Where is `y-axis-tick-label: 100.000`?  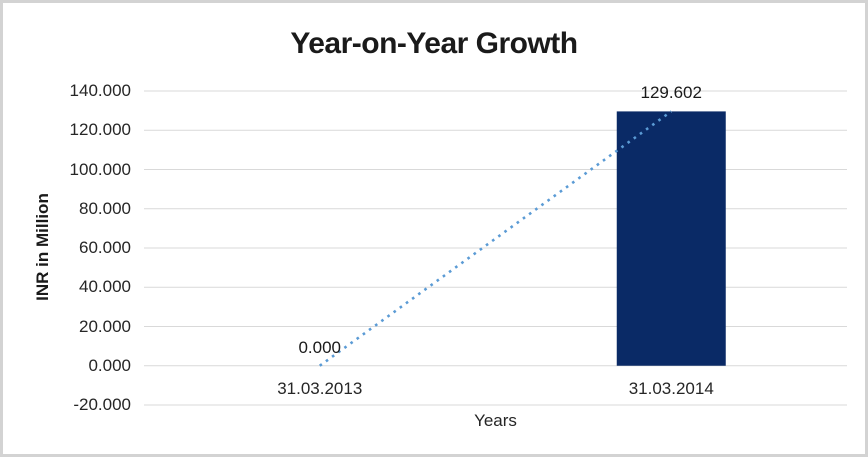
y-axis-tick-label: 100.000 is located at coordinates (100, 169).